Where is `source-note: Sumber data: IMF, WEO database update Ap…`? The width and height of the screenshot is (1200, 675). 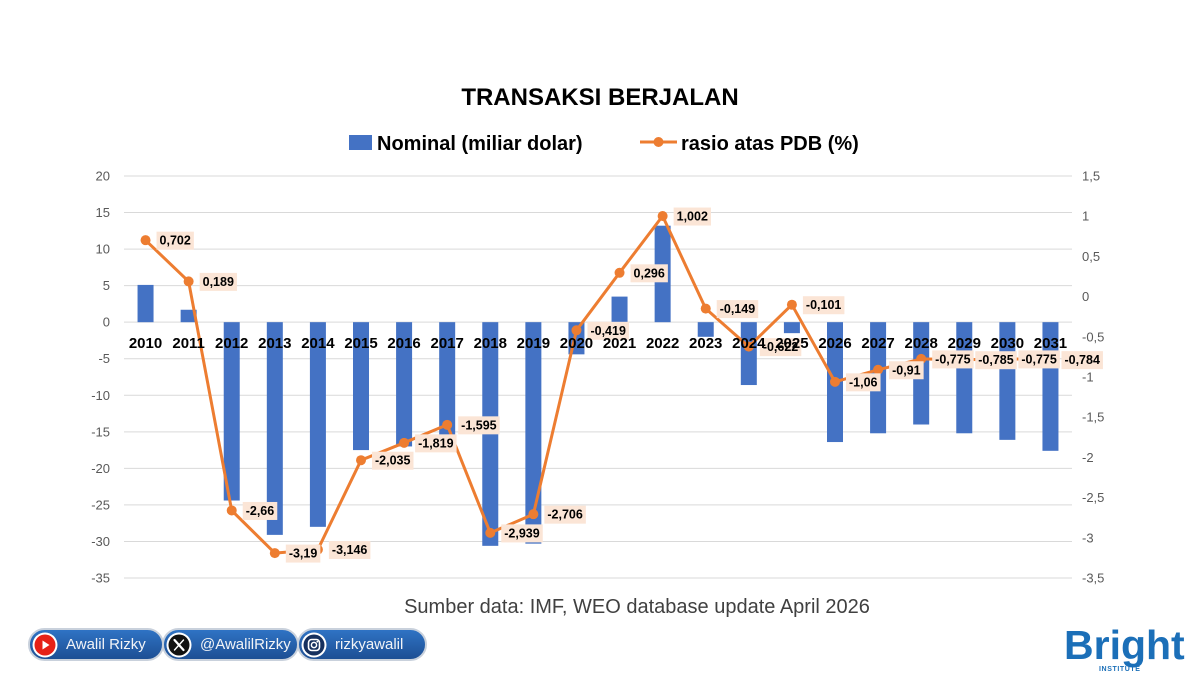
source-note: Sumber data: IMF, WEO database update Ap… is located at coordinates (637, 607).